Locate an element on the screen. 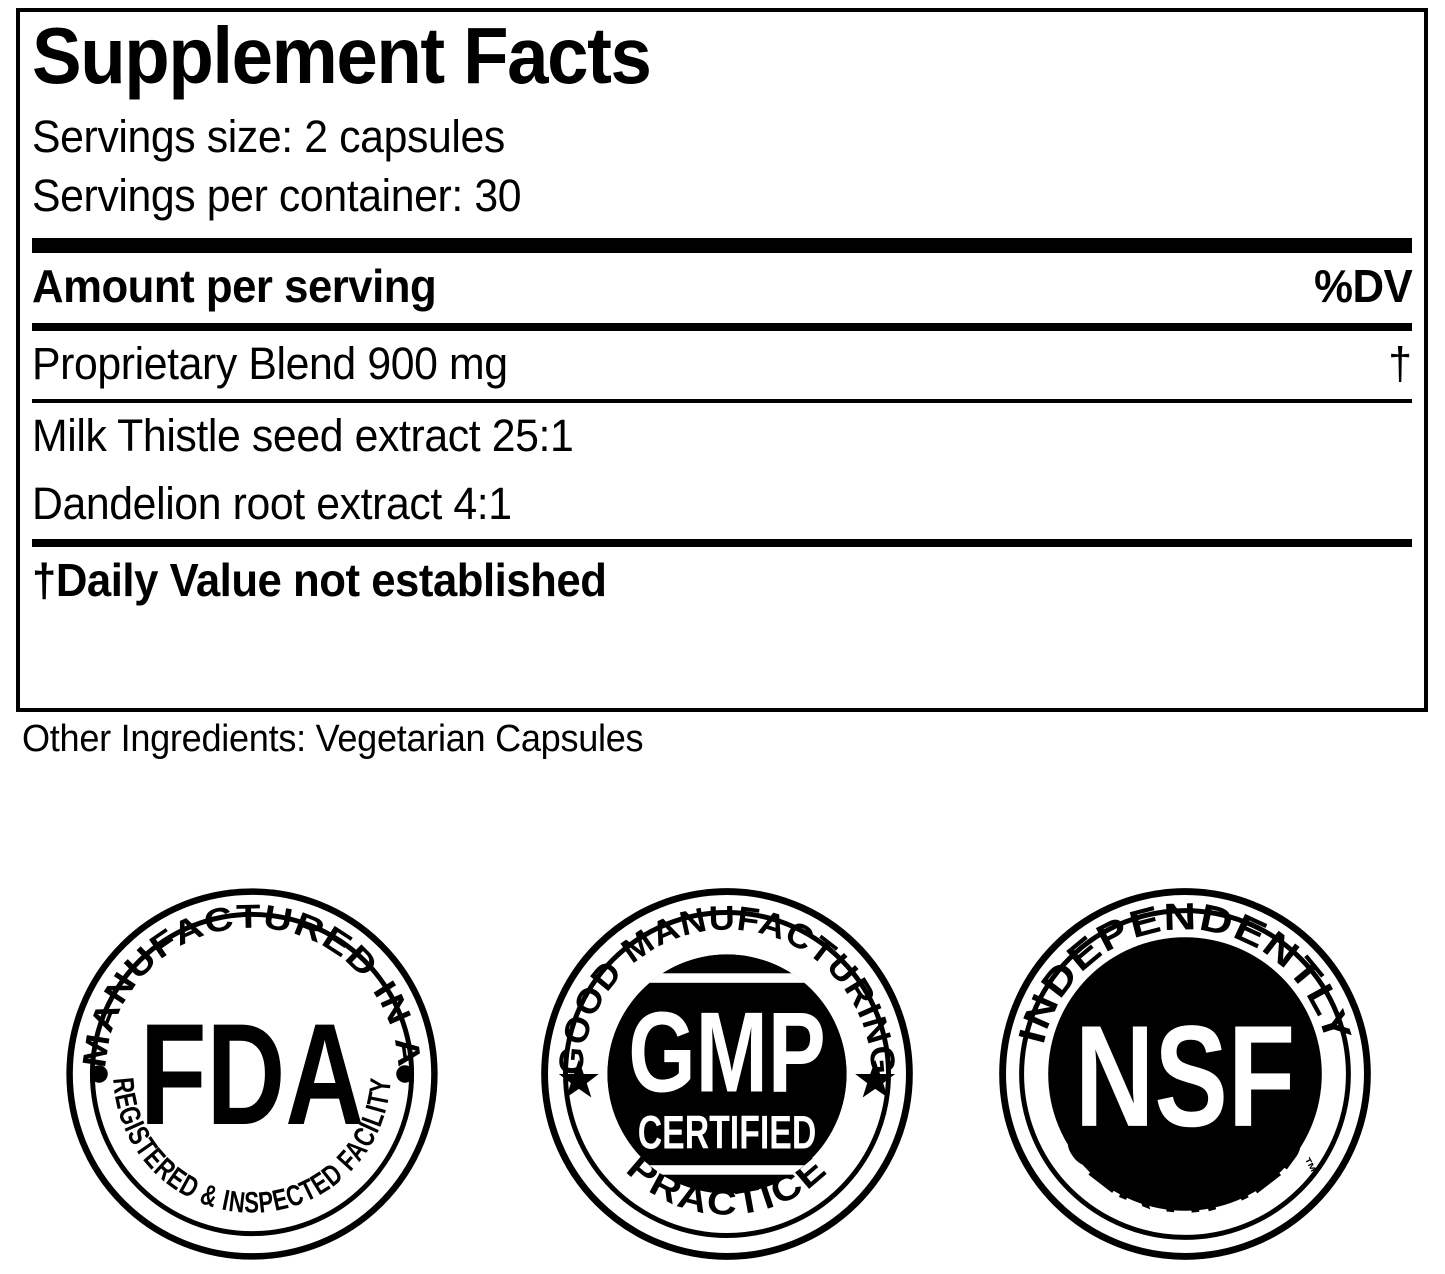 The width and height of the screenshot is (1445, 1274). table-row: Milk Thistle seed extract 25:1 is located at coordinates (722, 437).